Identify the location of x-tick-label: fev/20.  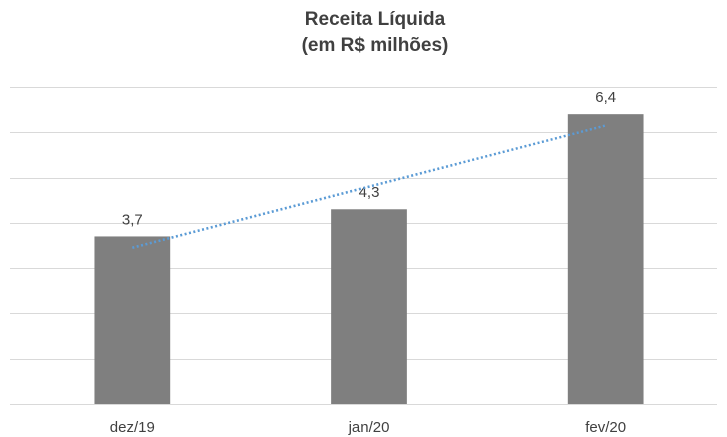
(605, 427).